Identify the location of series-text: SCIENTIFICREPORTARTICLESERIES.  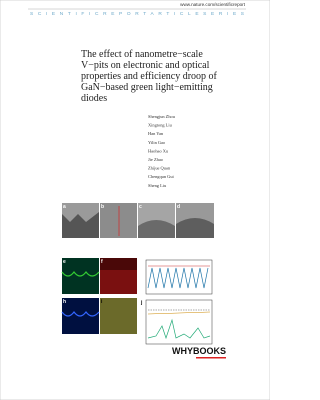
(137, 14).